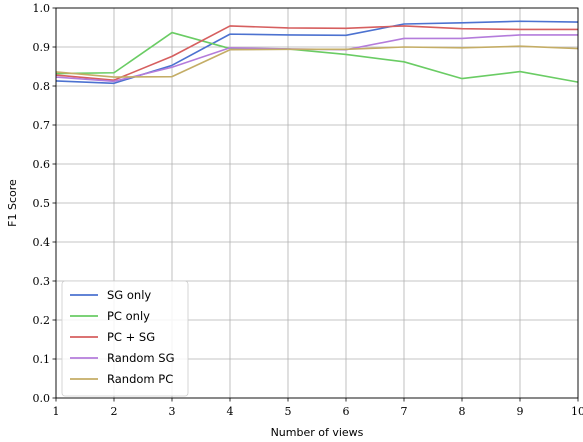 The image size is (583, 442). Describe the element at coordinates (140, 358) in the screenshot. I see `legend-label: Random SG` at that location.